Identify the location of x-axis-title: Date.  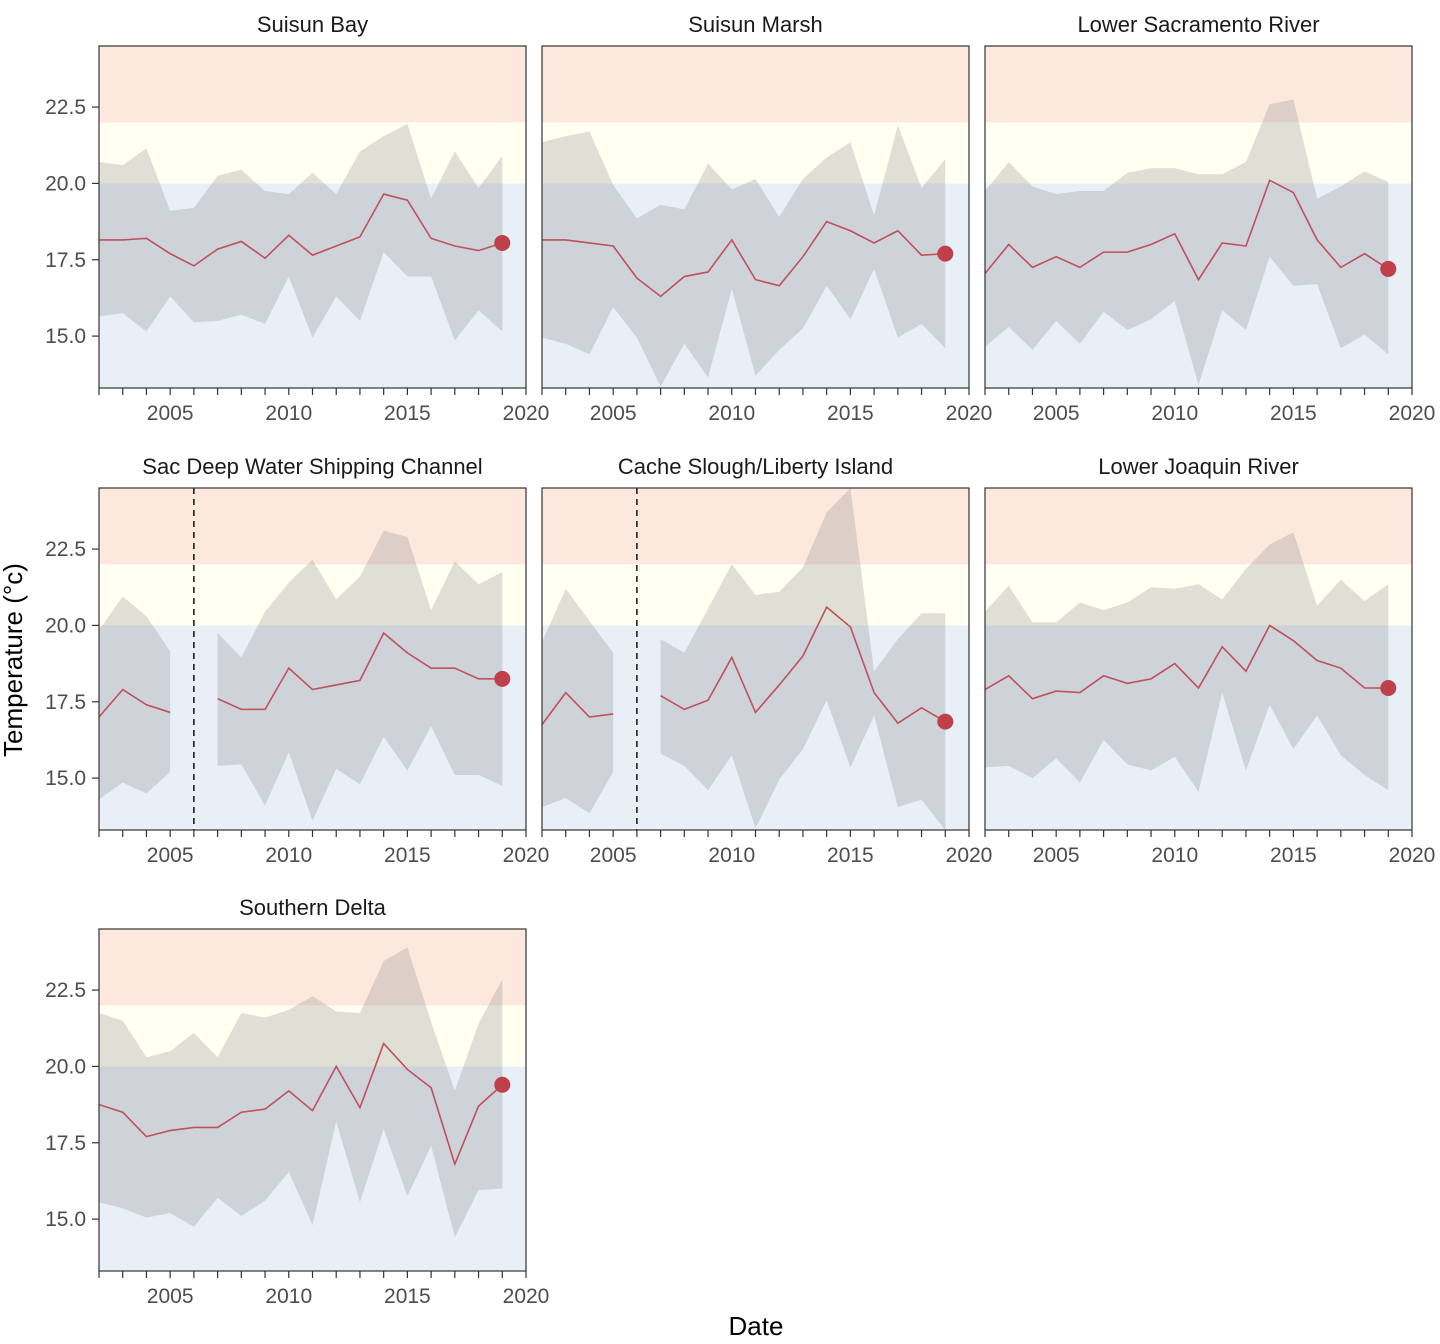
(756, 1326).